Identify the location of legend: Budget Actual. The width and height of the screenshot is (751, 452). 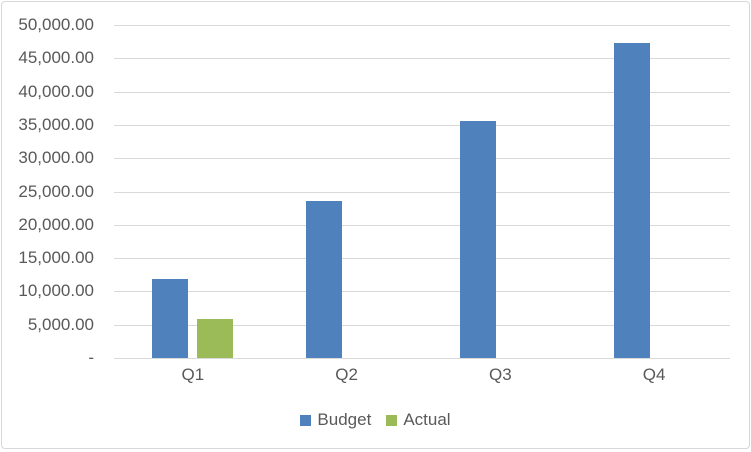
(375, 420).